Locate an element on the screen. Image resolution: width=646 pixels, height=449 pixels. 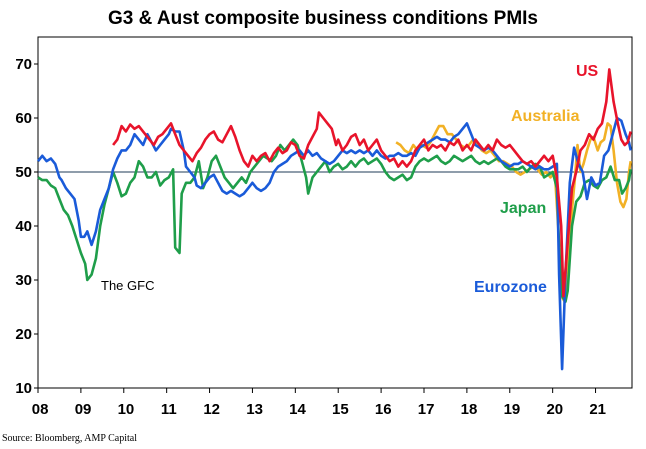
x-tick-label: 20 is located at coordinates (554, 409).